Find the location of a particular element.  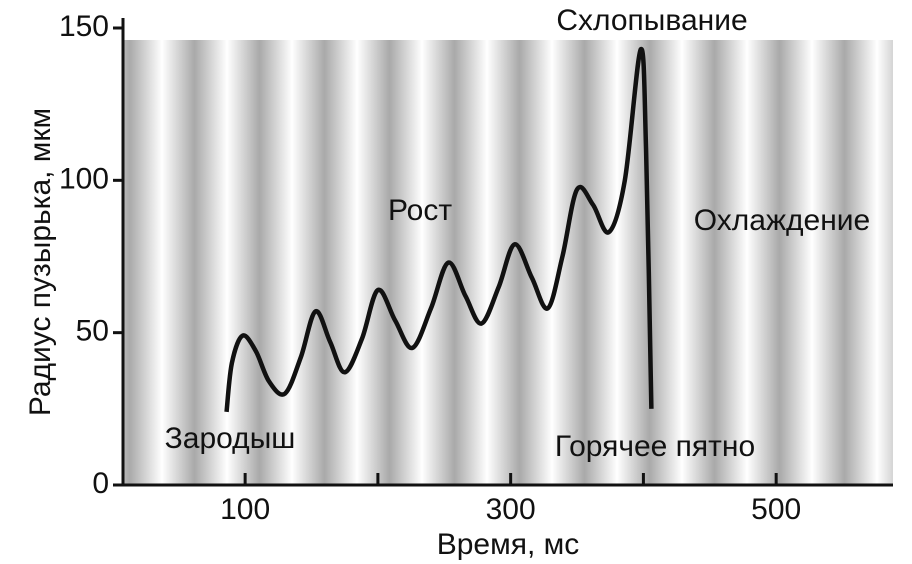

x-tick-label: 500 is located at coordinates (776, 509).